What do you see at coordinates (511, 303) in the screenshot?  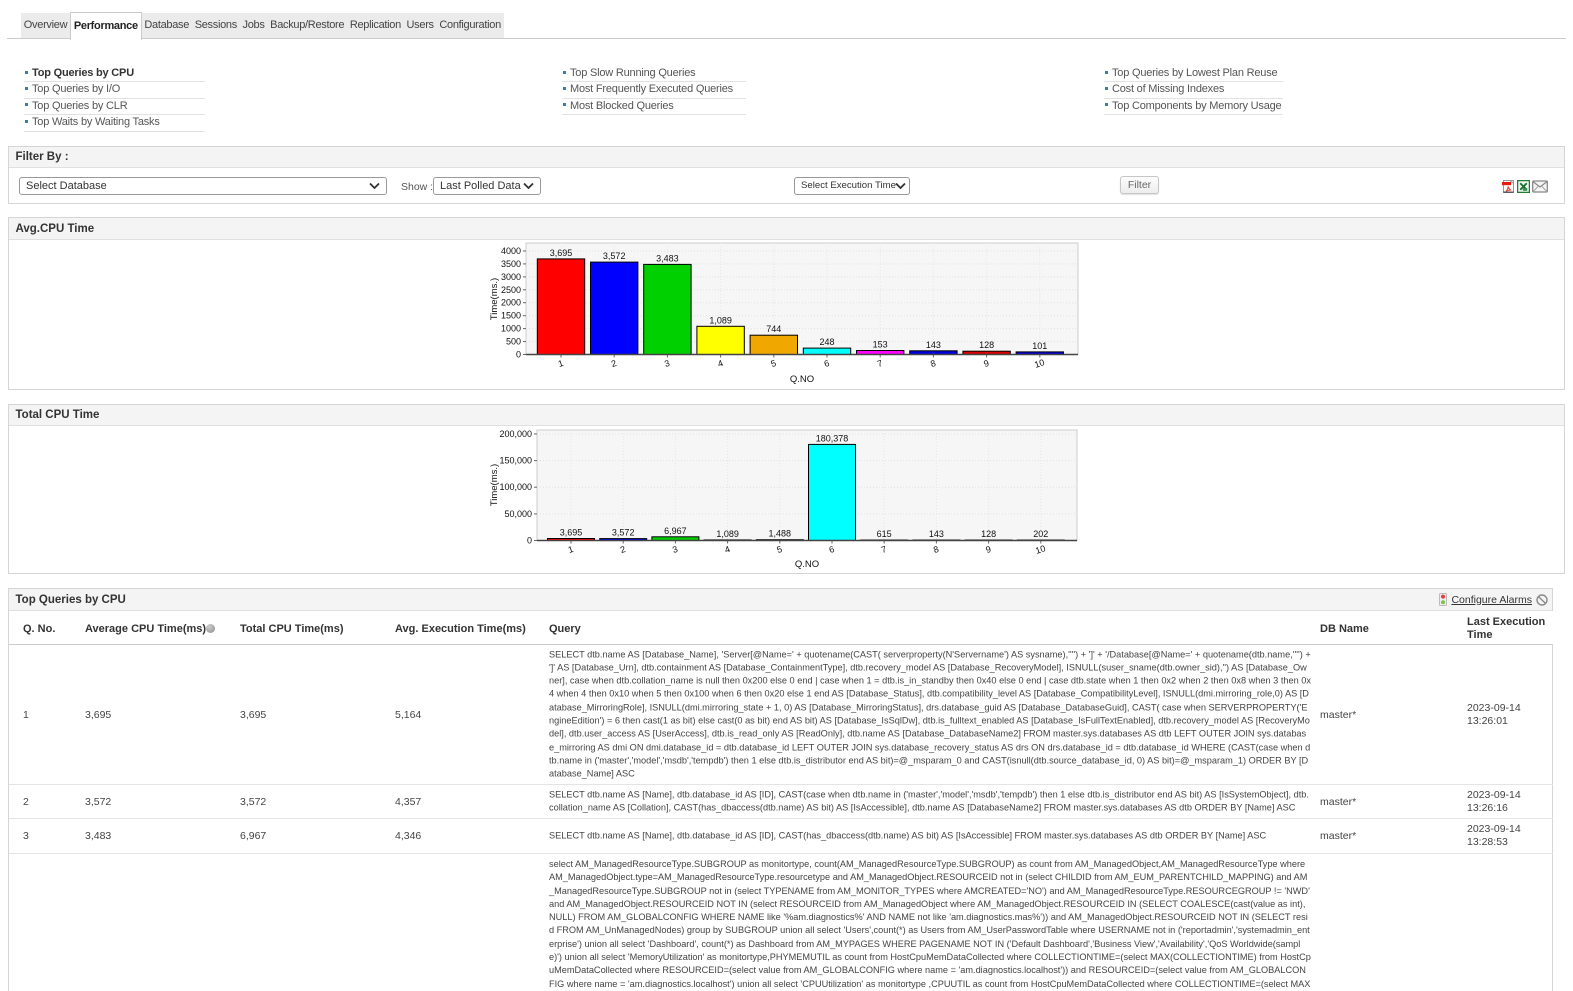 I see `svg-text: 2000` at bounding box center [511, 303].